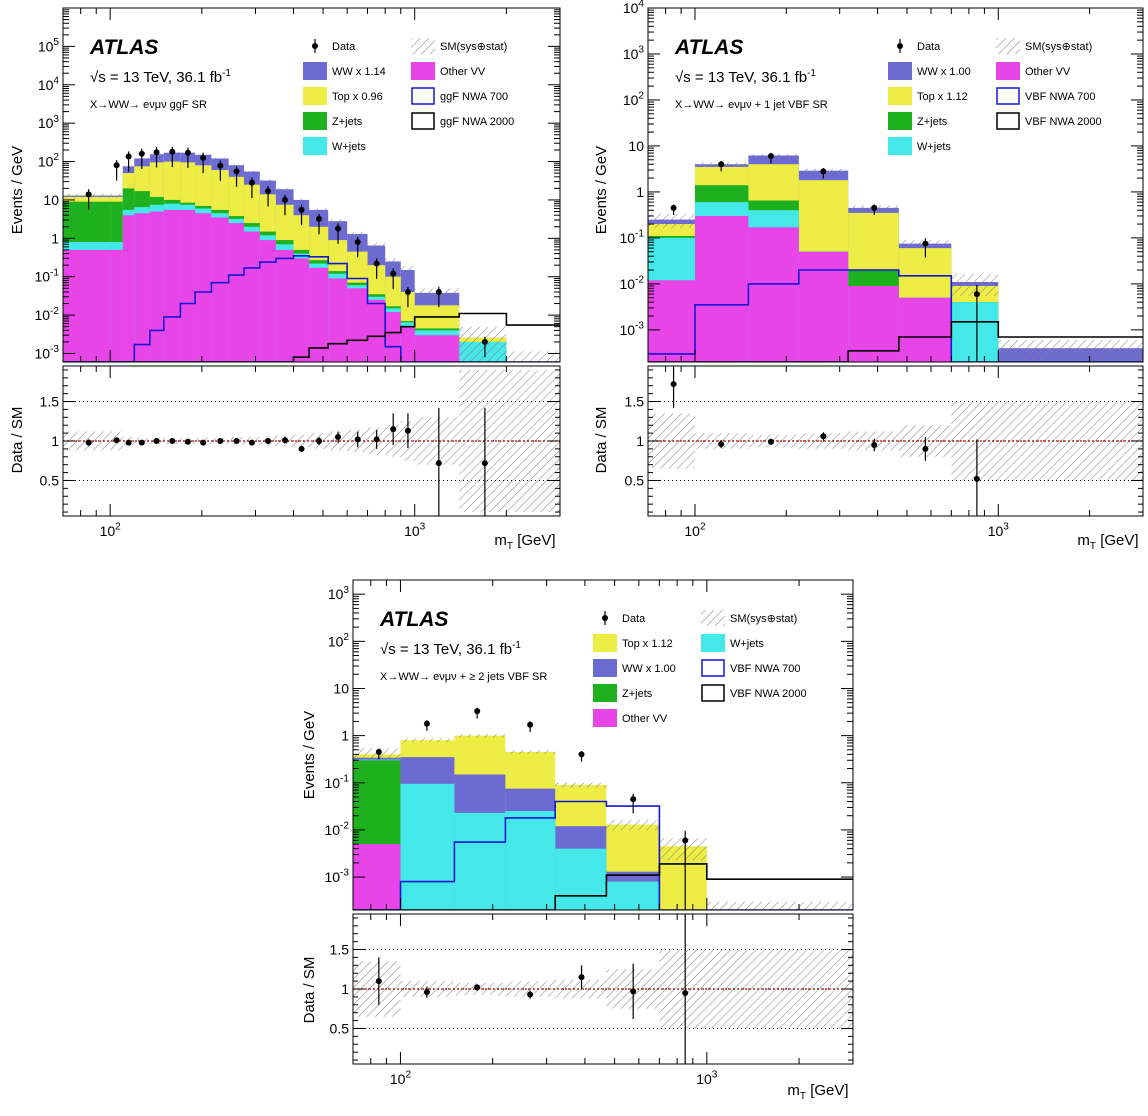 This screenshot has height=1116, width=1148. I want to click on legend-label-nwa2000: VBF NWA 2000, so click(768, 694).